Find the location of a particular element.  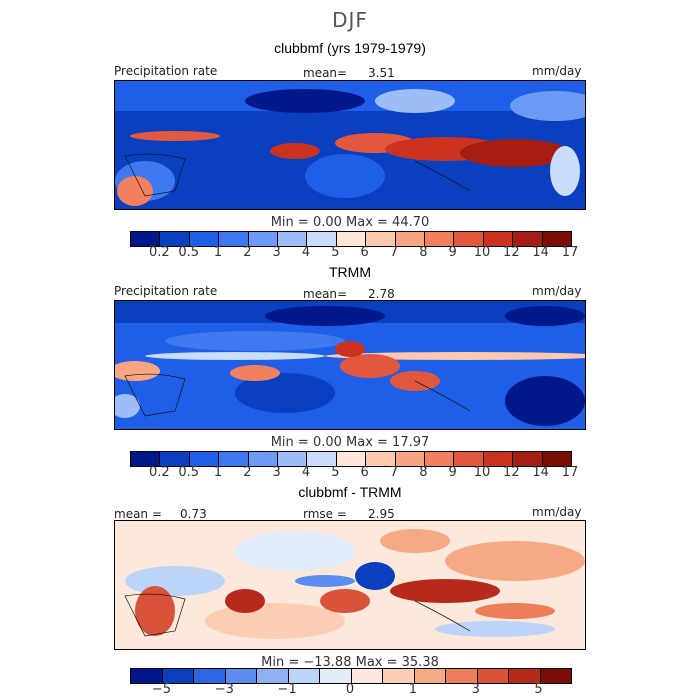

panel1-field-label: Precipitation rate is located at coordinates (166, 71).